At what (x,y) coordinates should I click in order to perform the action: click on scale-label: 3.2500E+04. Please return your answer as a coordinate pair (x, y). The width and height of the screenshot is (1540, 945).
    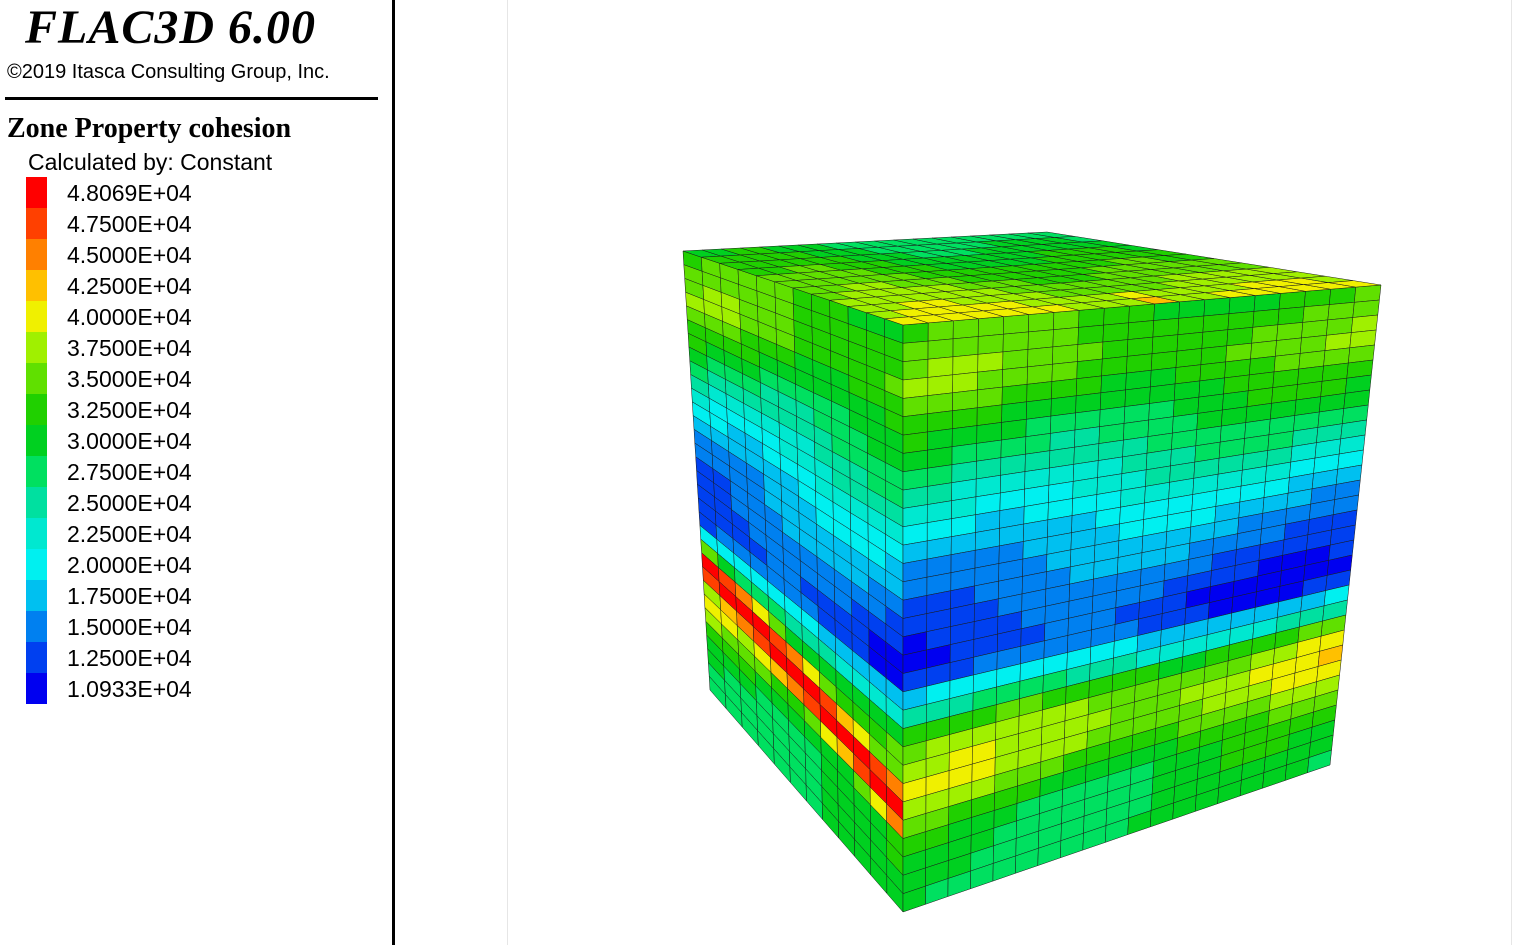
    Looking at the image, I should click on (129, 410).